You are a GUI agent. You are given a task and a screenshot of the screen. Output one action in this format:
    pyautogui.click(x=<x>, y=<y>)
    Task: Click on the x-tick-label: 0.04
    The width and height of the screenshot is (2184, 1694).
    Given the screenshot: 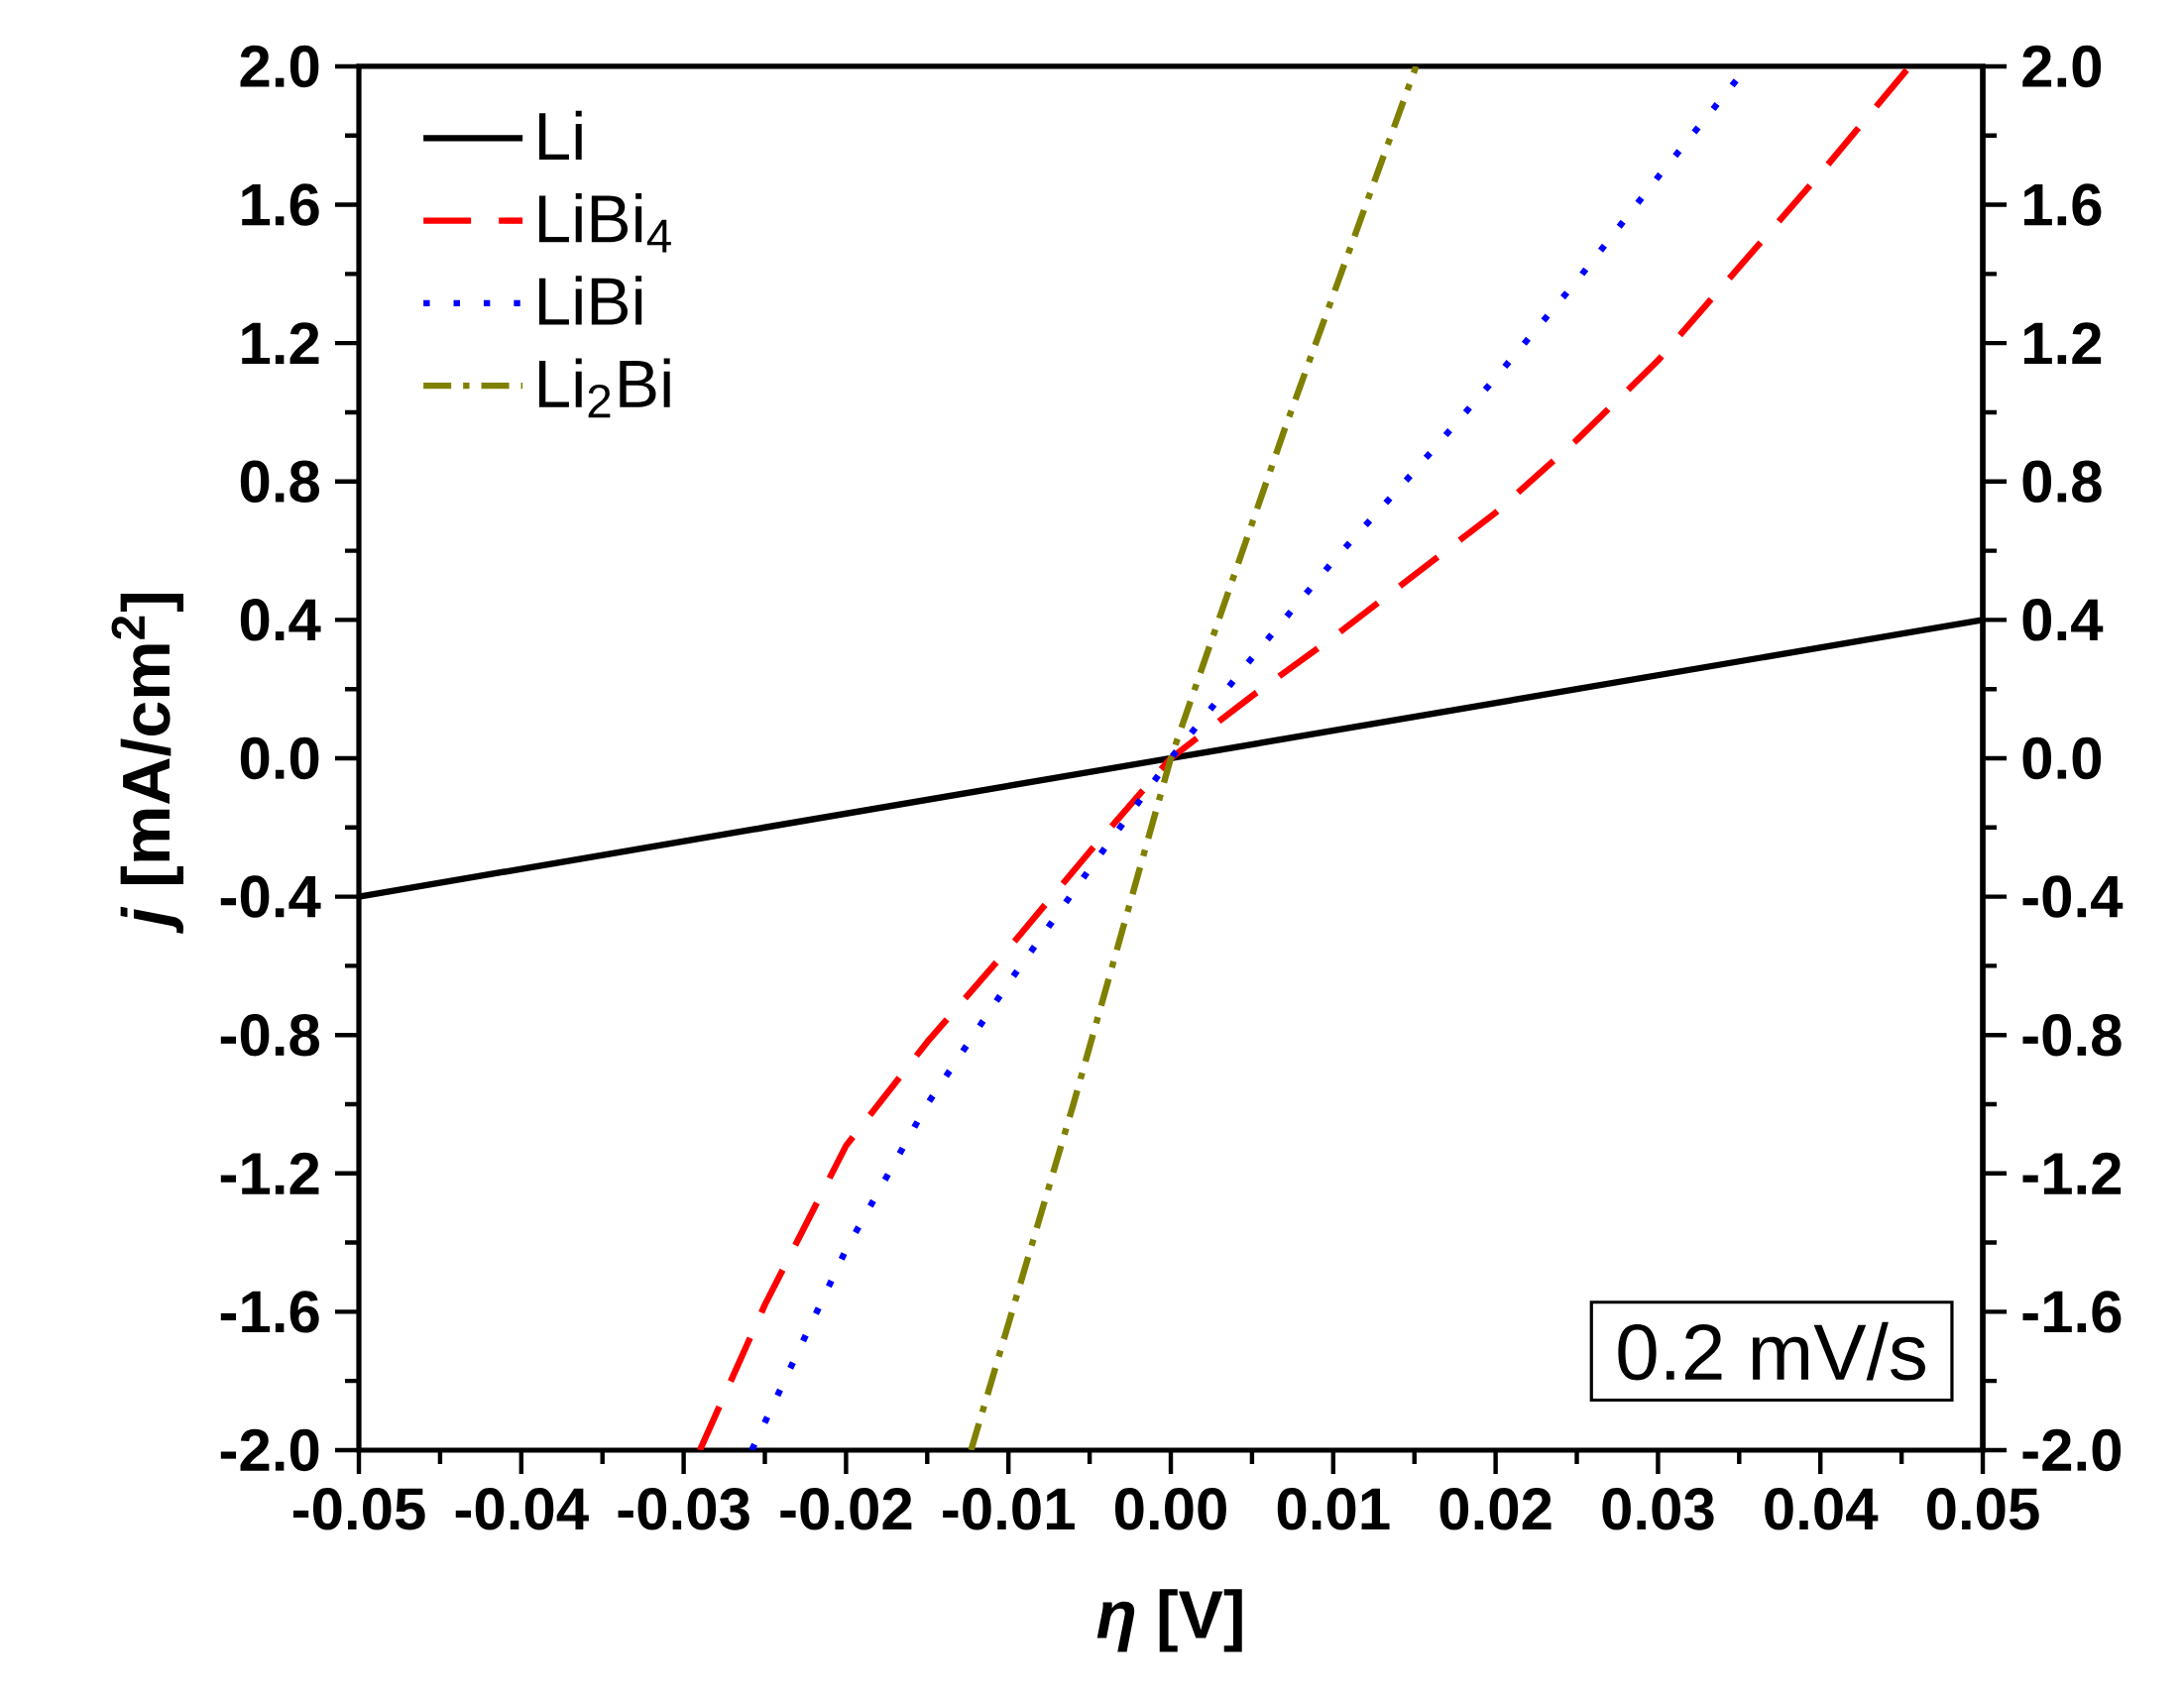 What is the action you would take?
    pyautogui.click(x=1822, y=1509)
    